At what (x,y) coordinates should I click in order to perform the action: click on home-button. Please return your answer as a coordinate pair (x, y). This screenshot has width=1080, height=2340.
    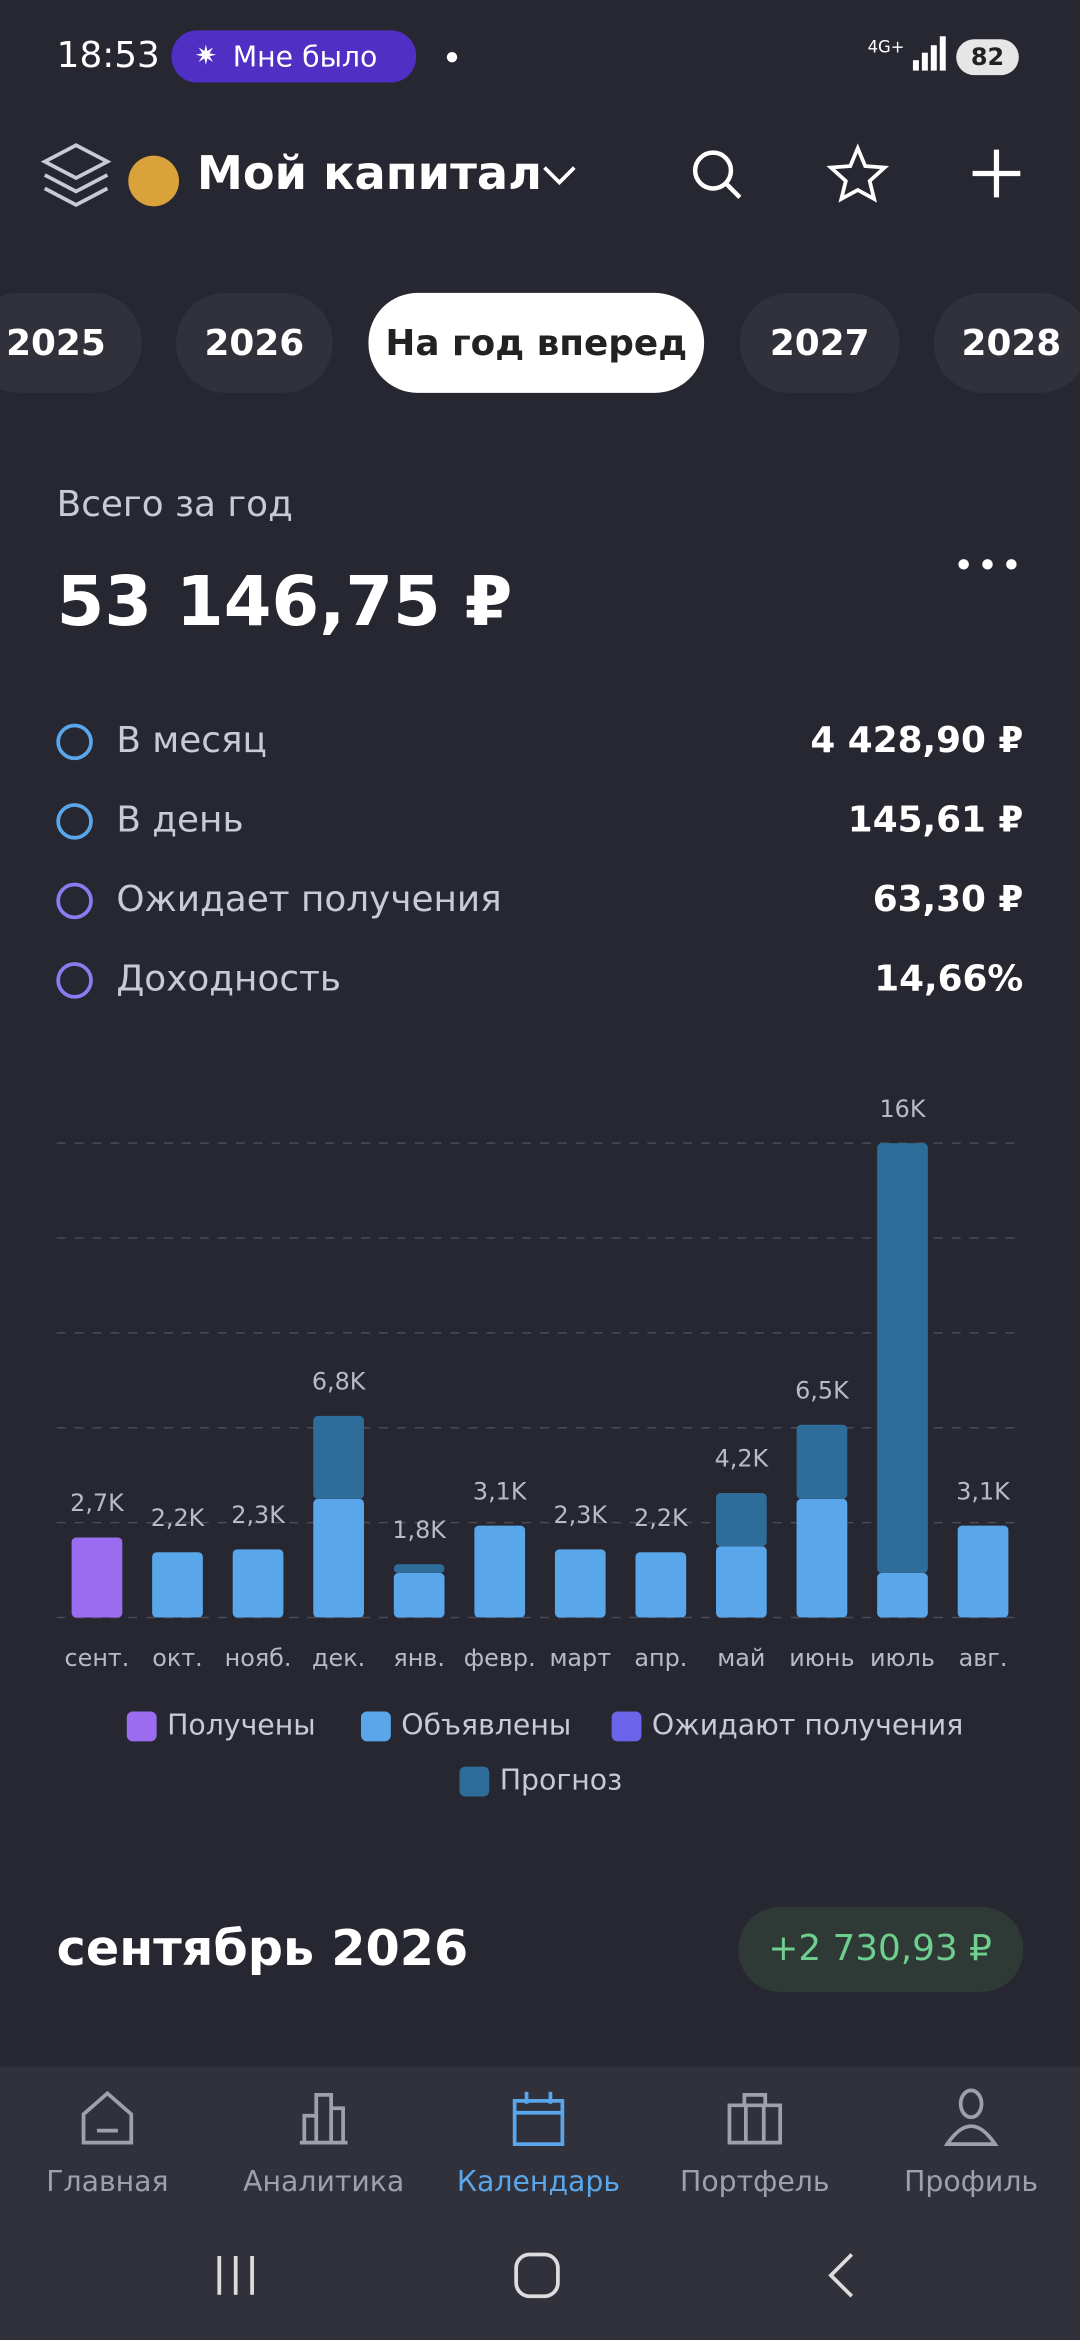
    Looking at the image, I should click on (537, 2275).